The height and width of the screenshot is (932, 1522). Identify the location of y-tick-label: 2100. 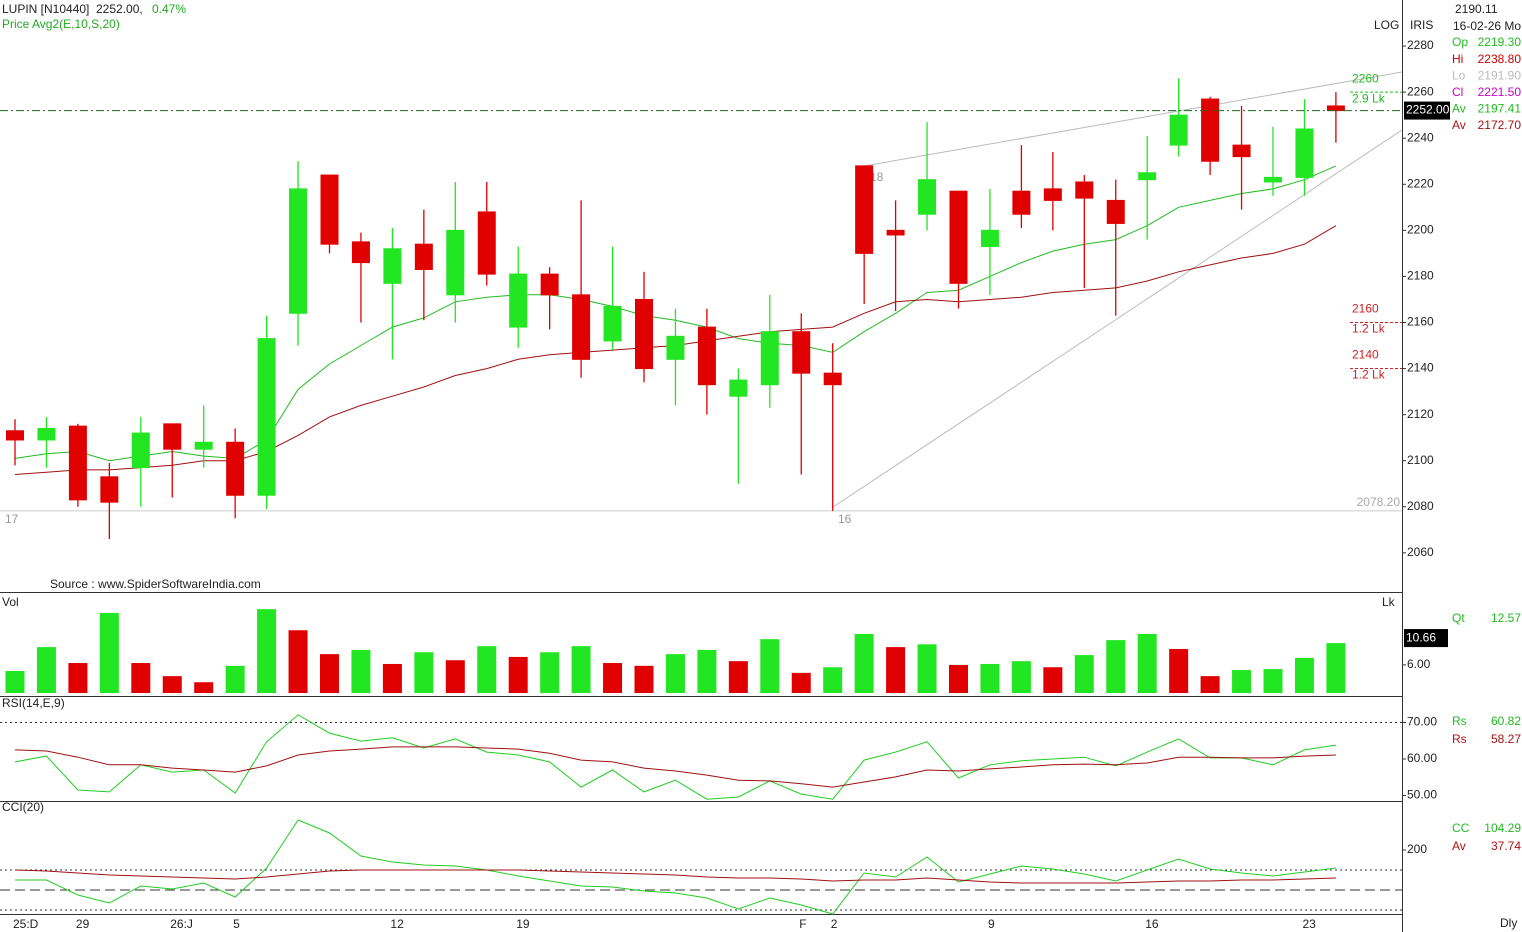
(1420, 460).